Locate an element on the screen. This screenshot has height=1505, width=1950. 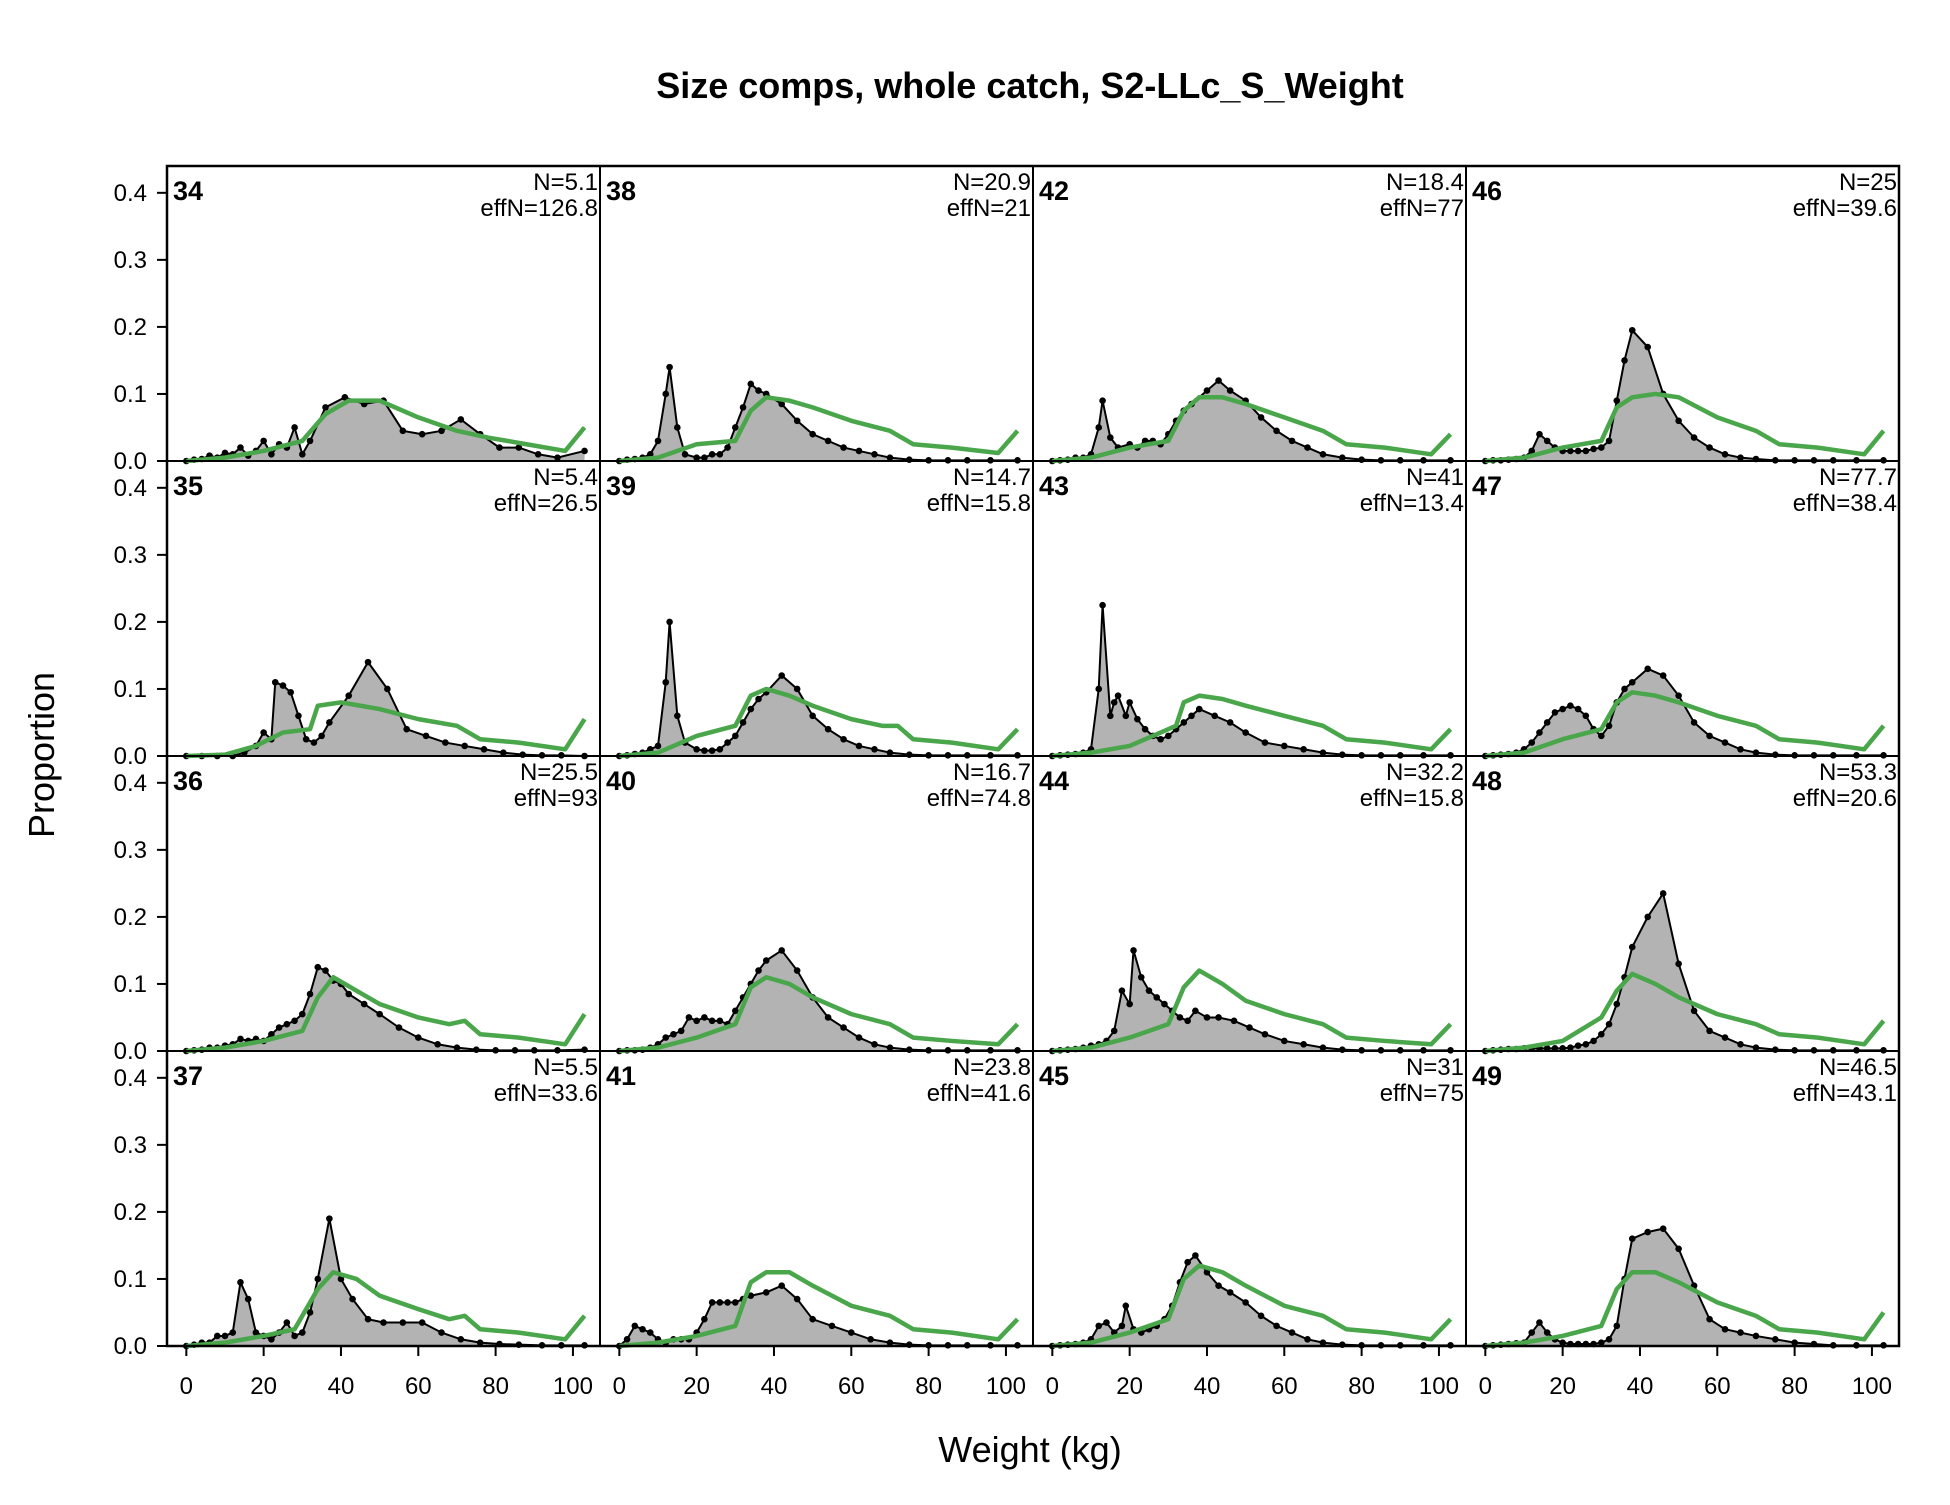
x-tick-label: 60 is located at coordinates (418, 1386).